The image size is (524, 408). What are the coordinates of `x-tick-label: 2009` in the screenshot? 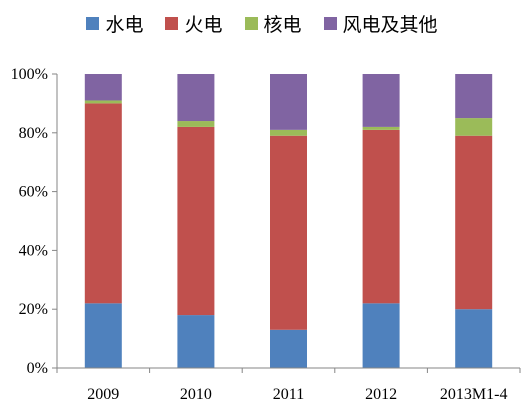 It's located at (103, 394).